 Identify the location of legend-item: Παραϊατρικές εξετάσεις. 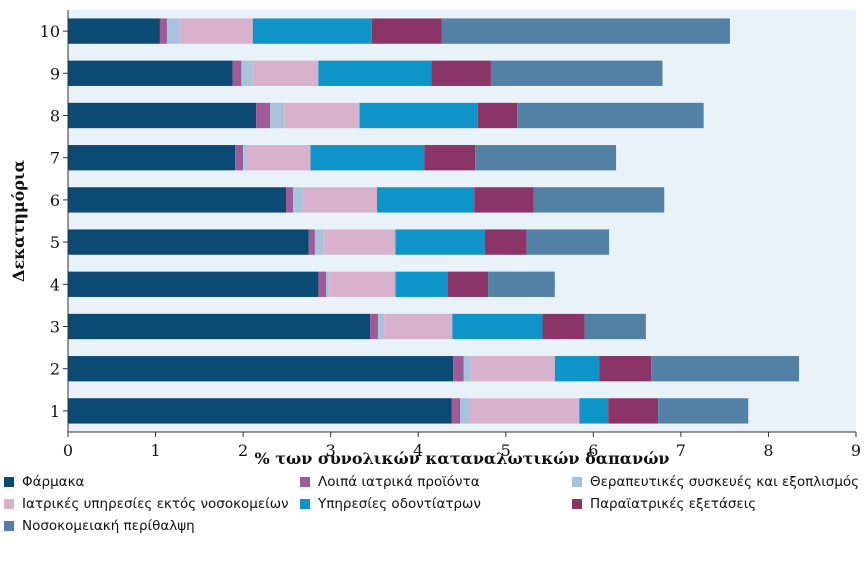
(664, 504).